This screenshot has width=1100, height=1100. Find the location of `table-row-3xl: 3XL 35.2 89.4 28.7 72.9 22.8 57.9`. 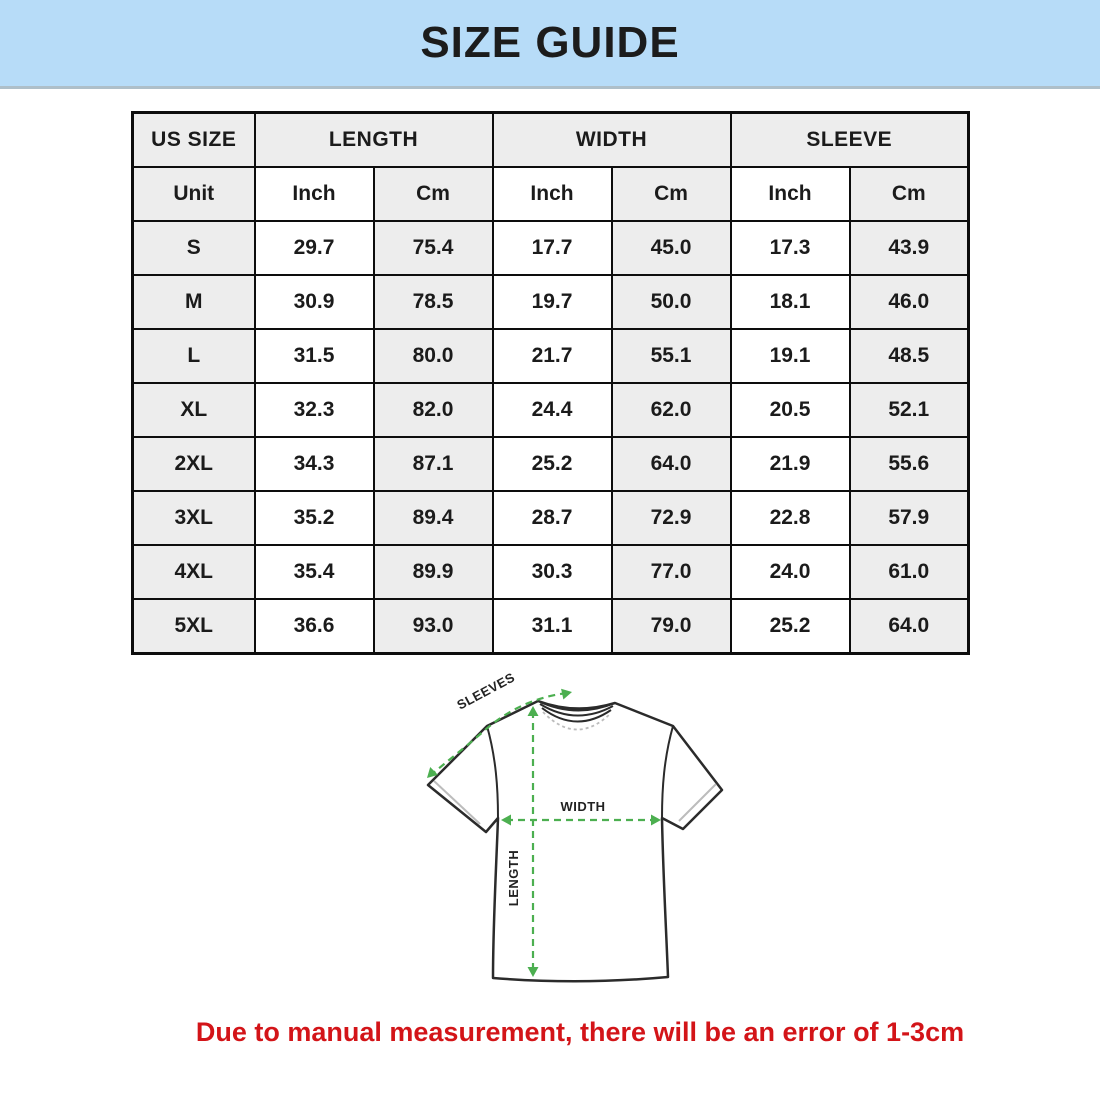

table-row-3xl: 3XL 35.2 89.4 28.7 72.9 22.8 57.9 is located at coordinates (550, 518).